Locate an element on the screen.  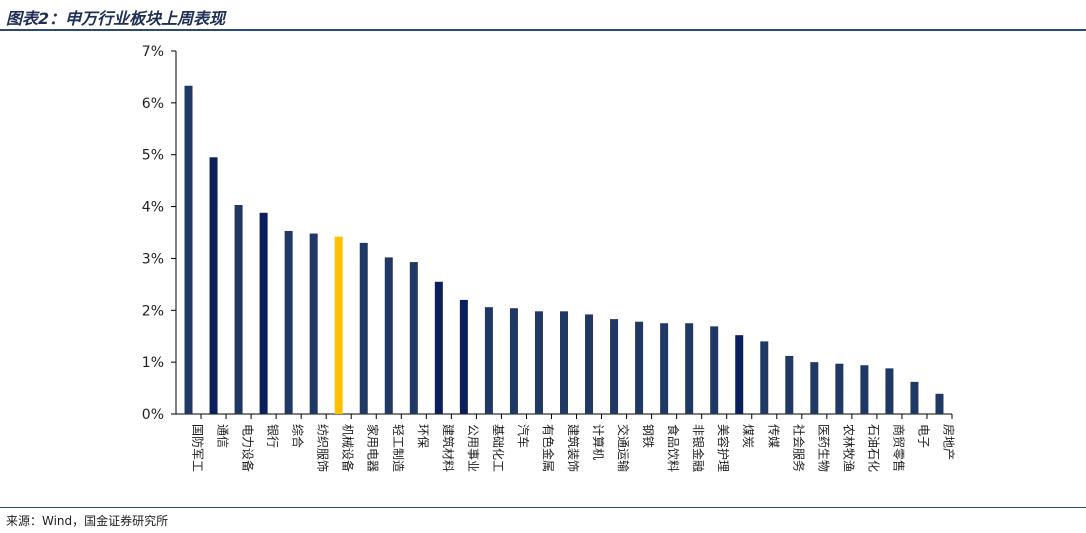
x-tick-label: 轻工制造 is located at coordinates (398, 448).